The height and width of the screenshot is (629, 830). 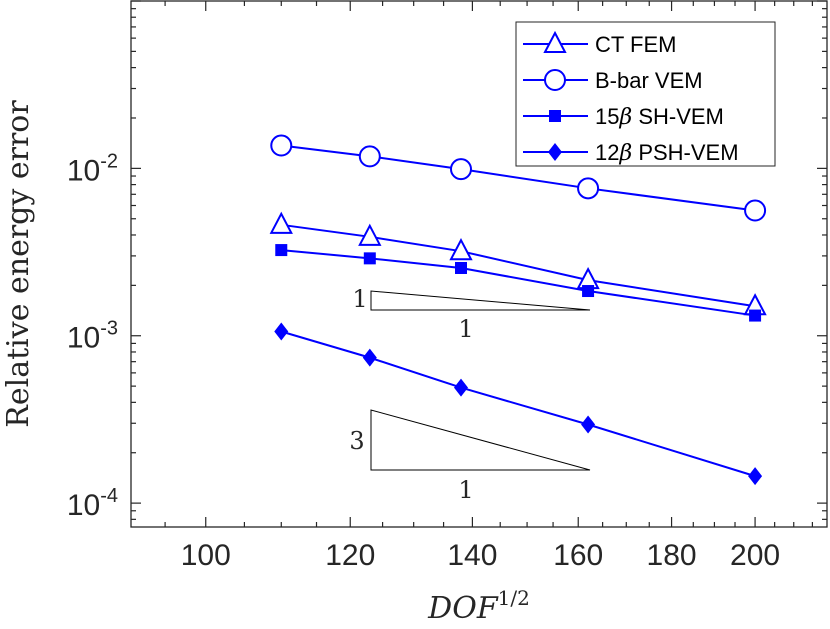 What do you see at coordinates (649, 80) in the screenshot?
I see `legend-label: B-bar VEM` at bounding box center [649, 80].